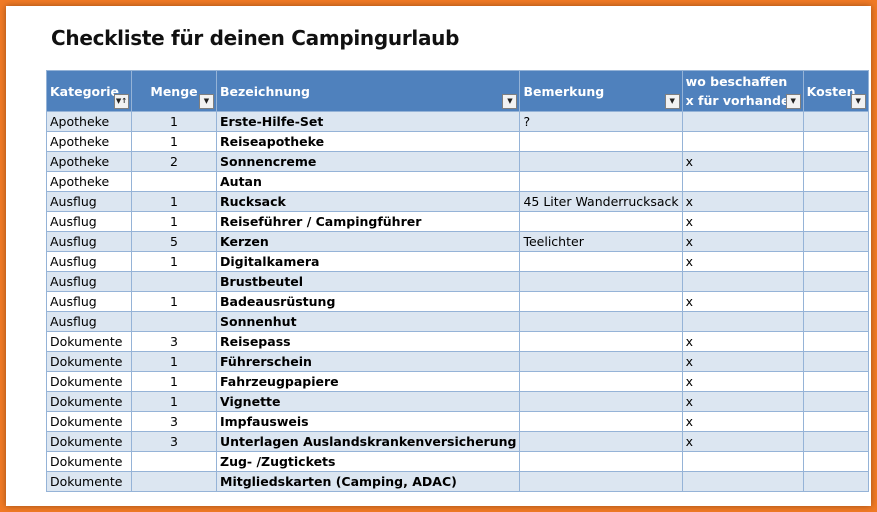 This screenshot has height=512, width=877. I want to click on cell-bezeichnung: Sonnencreme, so click(368, 161).